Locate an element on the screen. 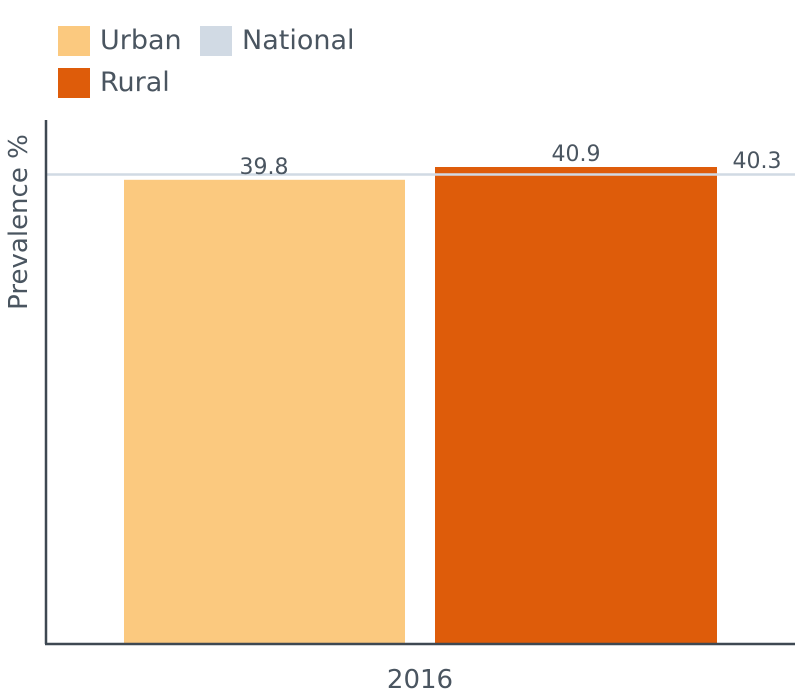  legend-item-urban: Urban is located at coordinates (120, 41).